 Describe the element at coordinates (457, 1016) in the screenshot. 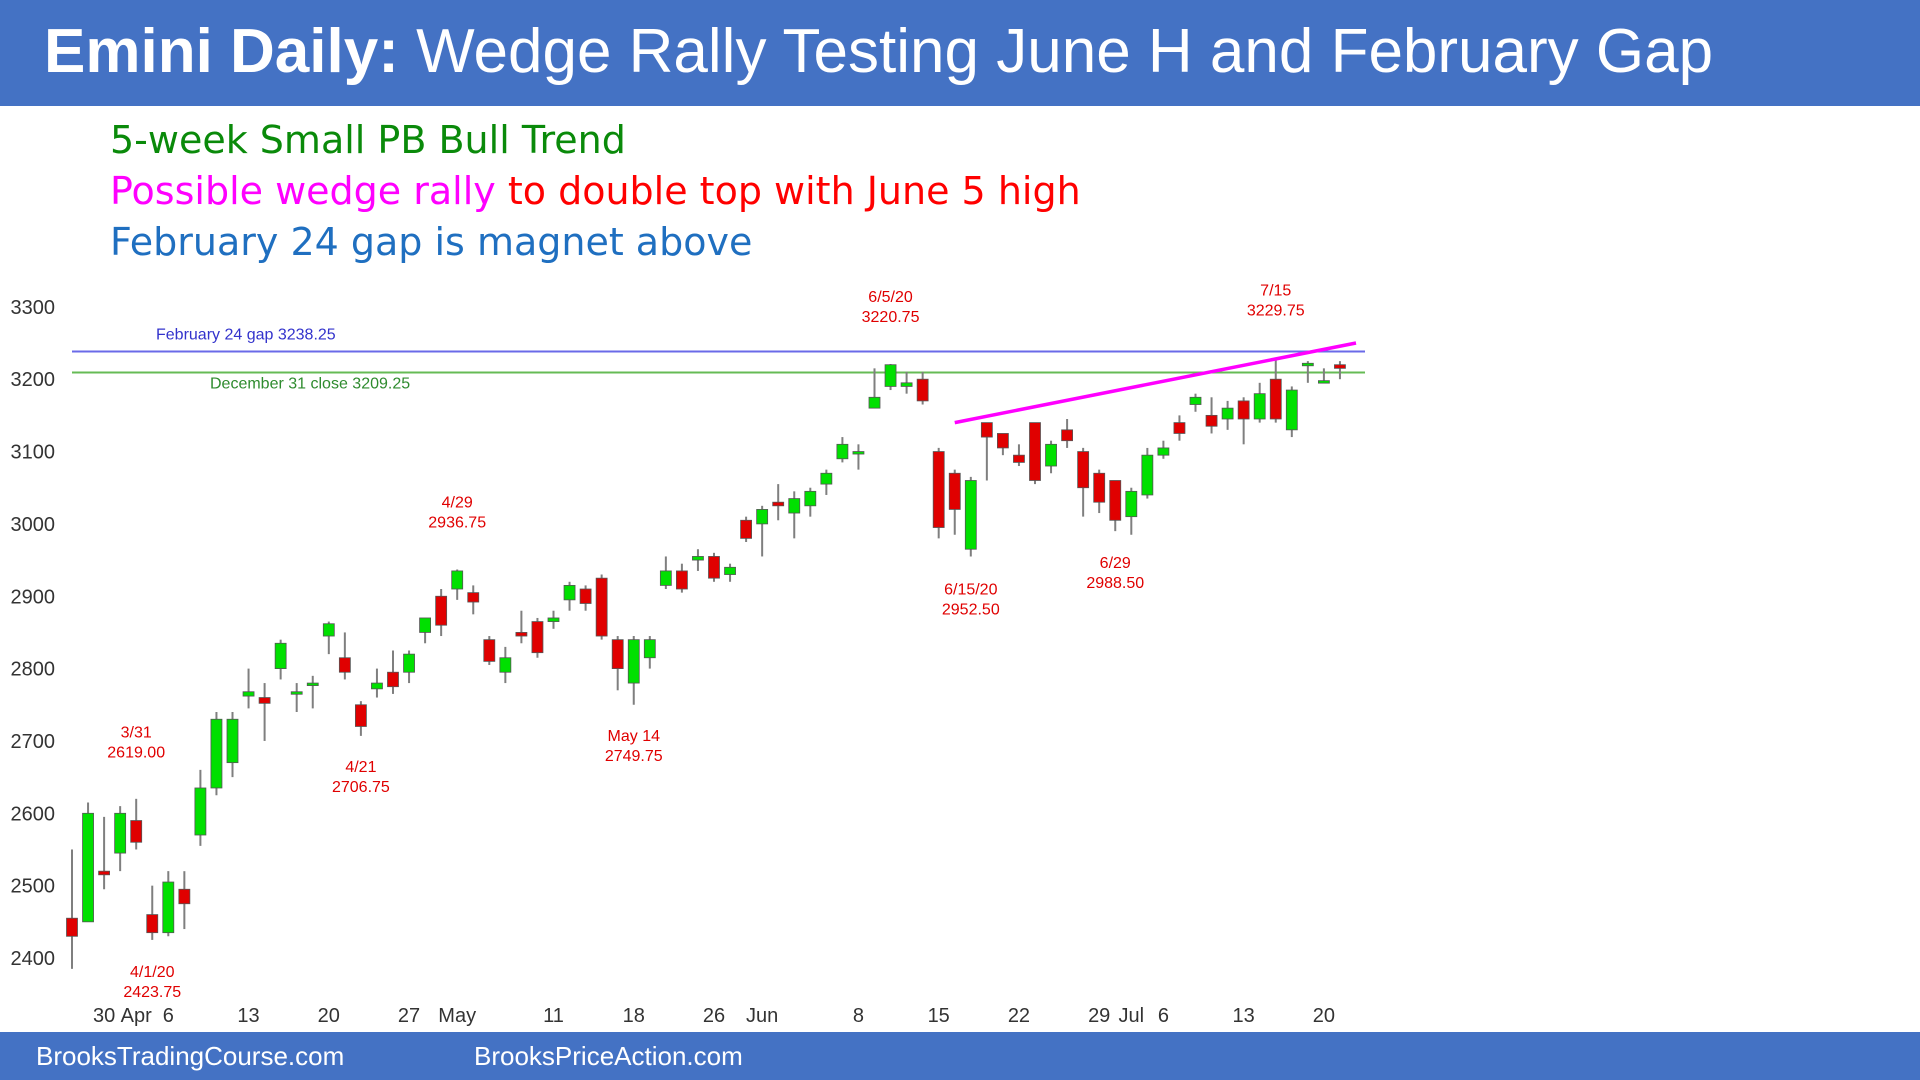

I see `x-tick-label: May` at that location.